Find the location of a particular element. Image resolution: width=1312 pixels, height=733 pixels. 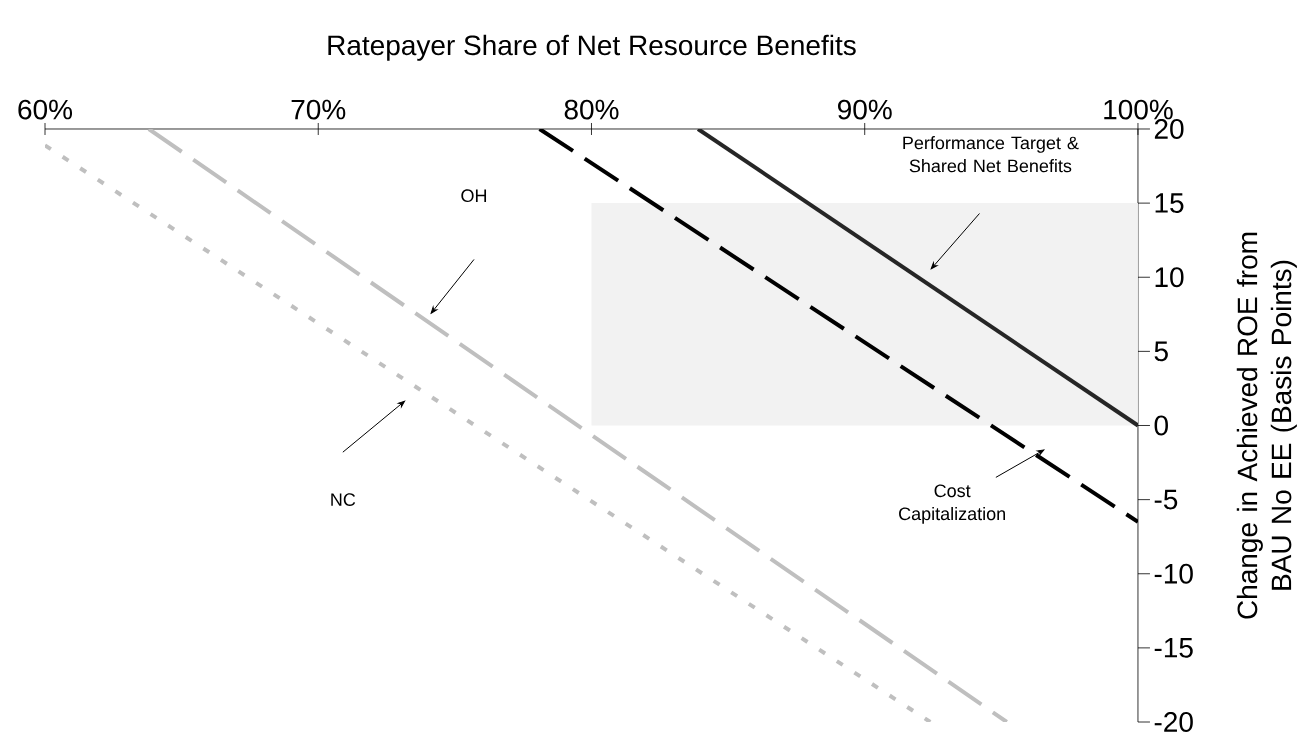

annotation: Performance Target & Shared Net Benefits is located at coordinates (991, 154).